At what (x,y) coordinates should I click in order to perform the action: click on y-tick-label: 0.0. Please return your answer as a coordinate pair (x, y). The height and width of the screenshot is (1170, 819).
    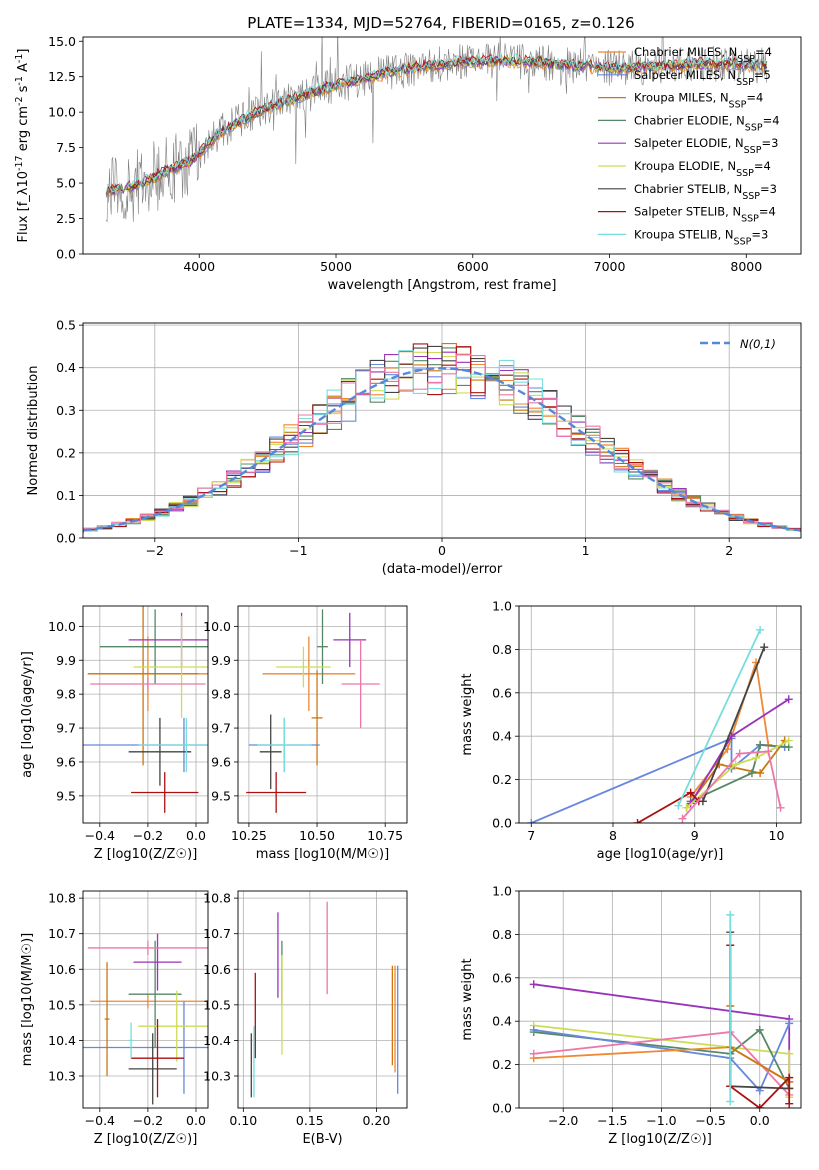
    Looking at the image, I should click on (66, 254).